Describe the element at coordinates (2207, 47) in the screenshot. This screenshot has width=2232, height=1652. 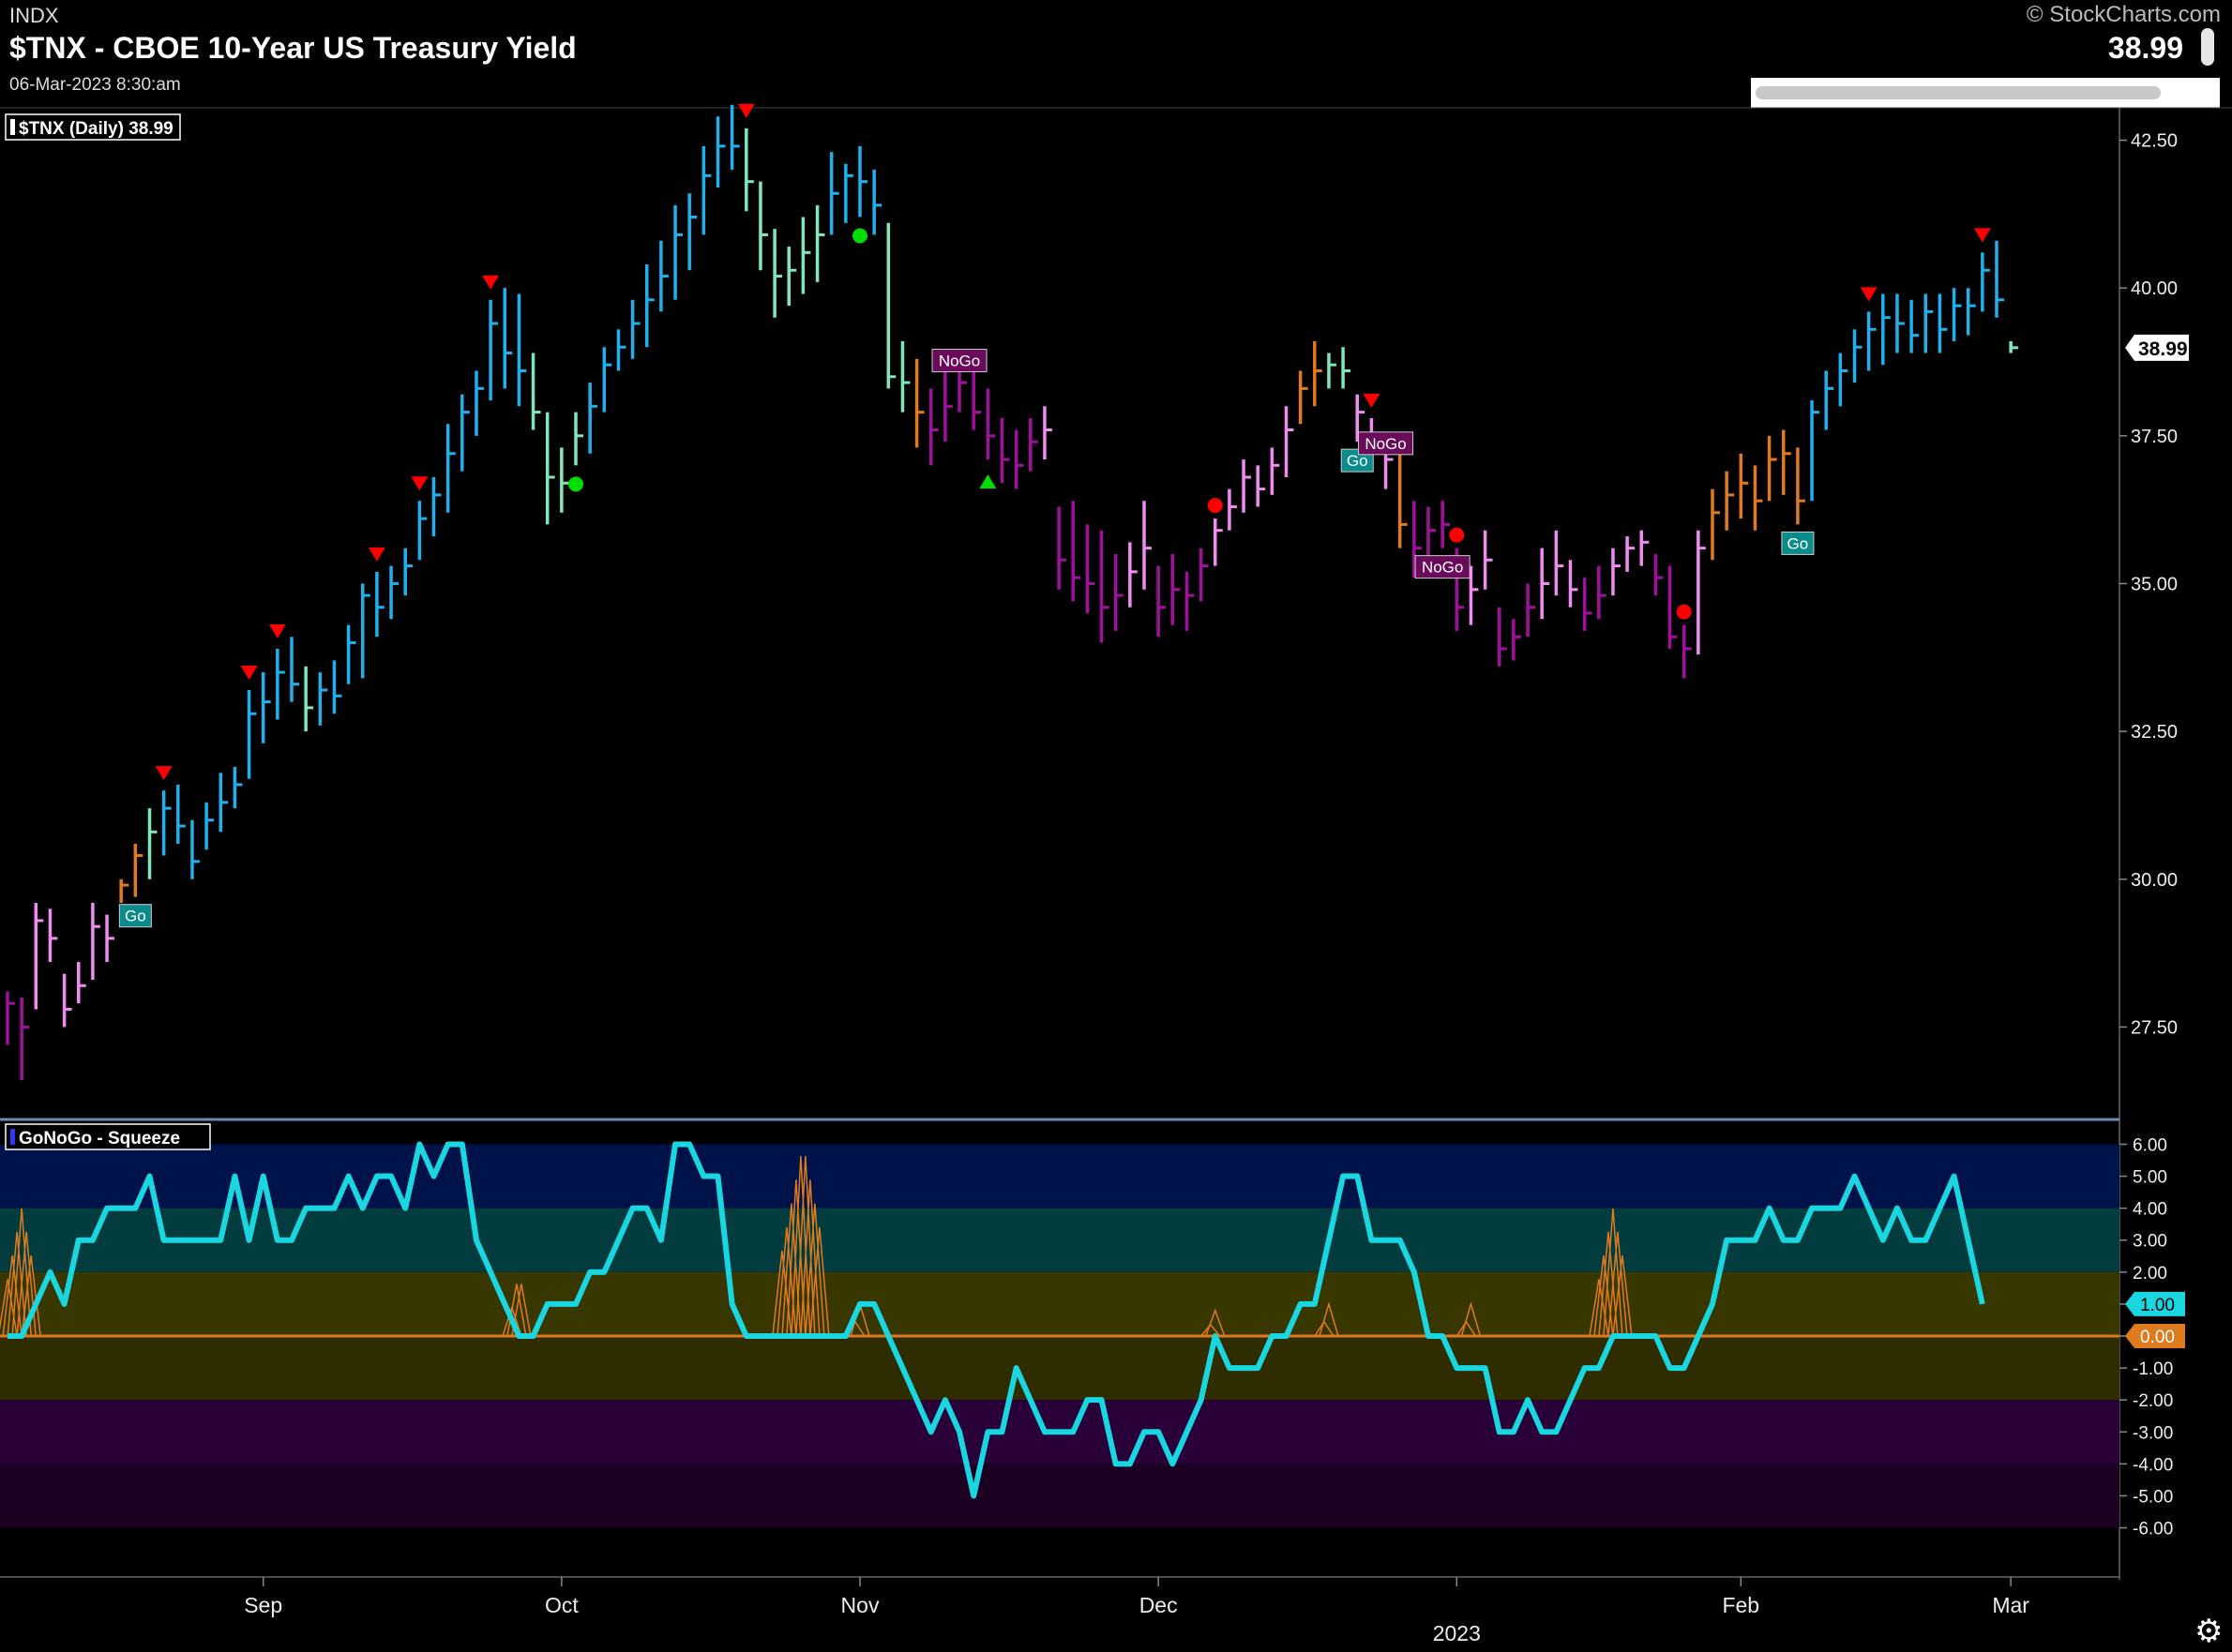
I see `vertical-scrollbar` at that location.